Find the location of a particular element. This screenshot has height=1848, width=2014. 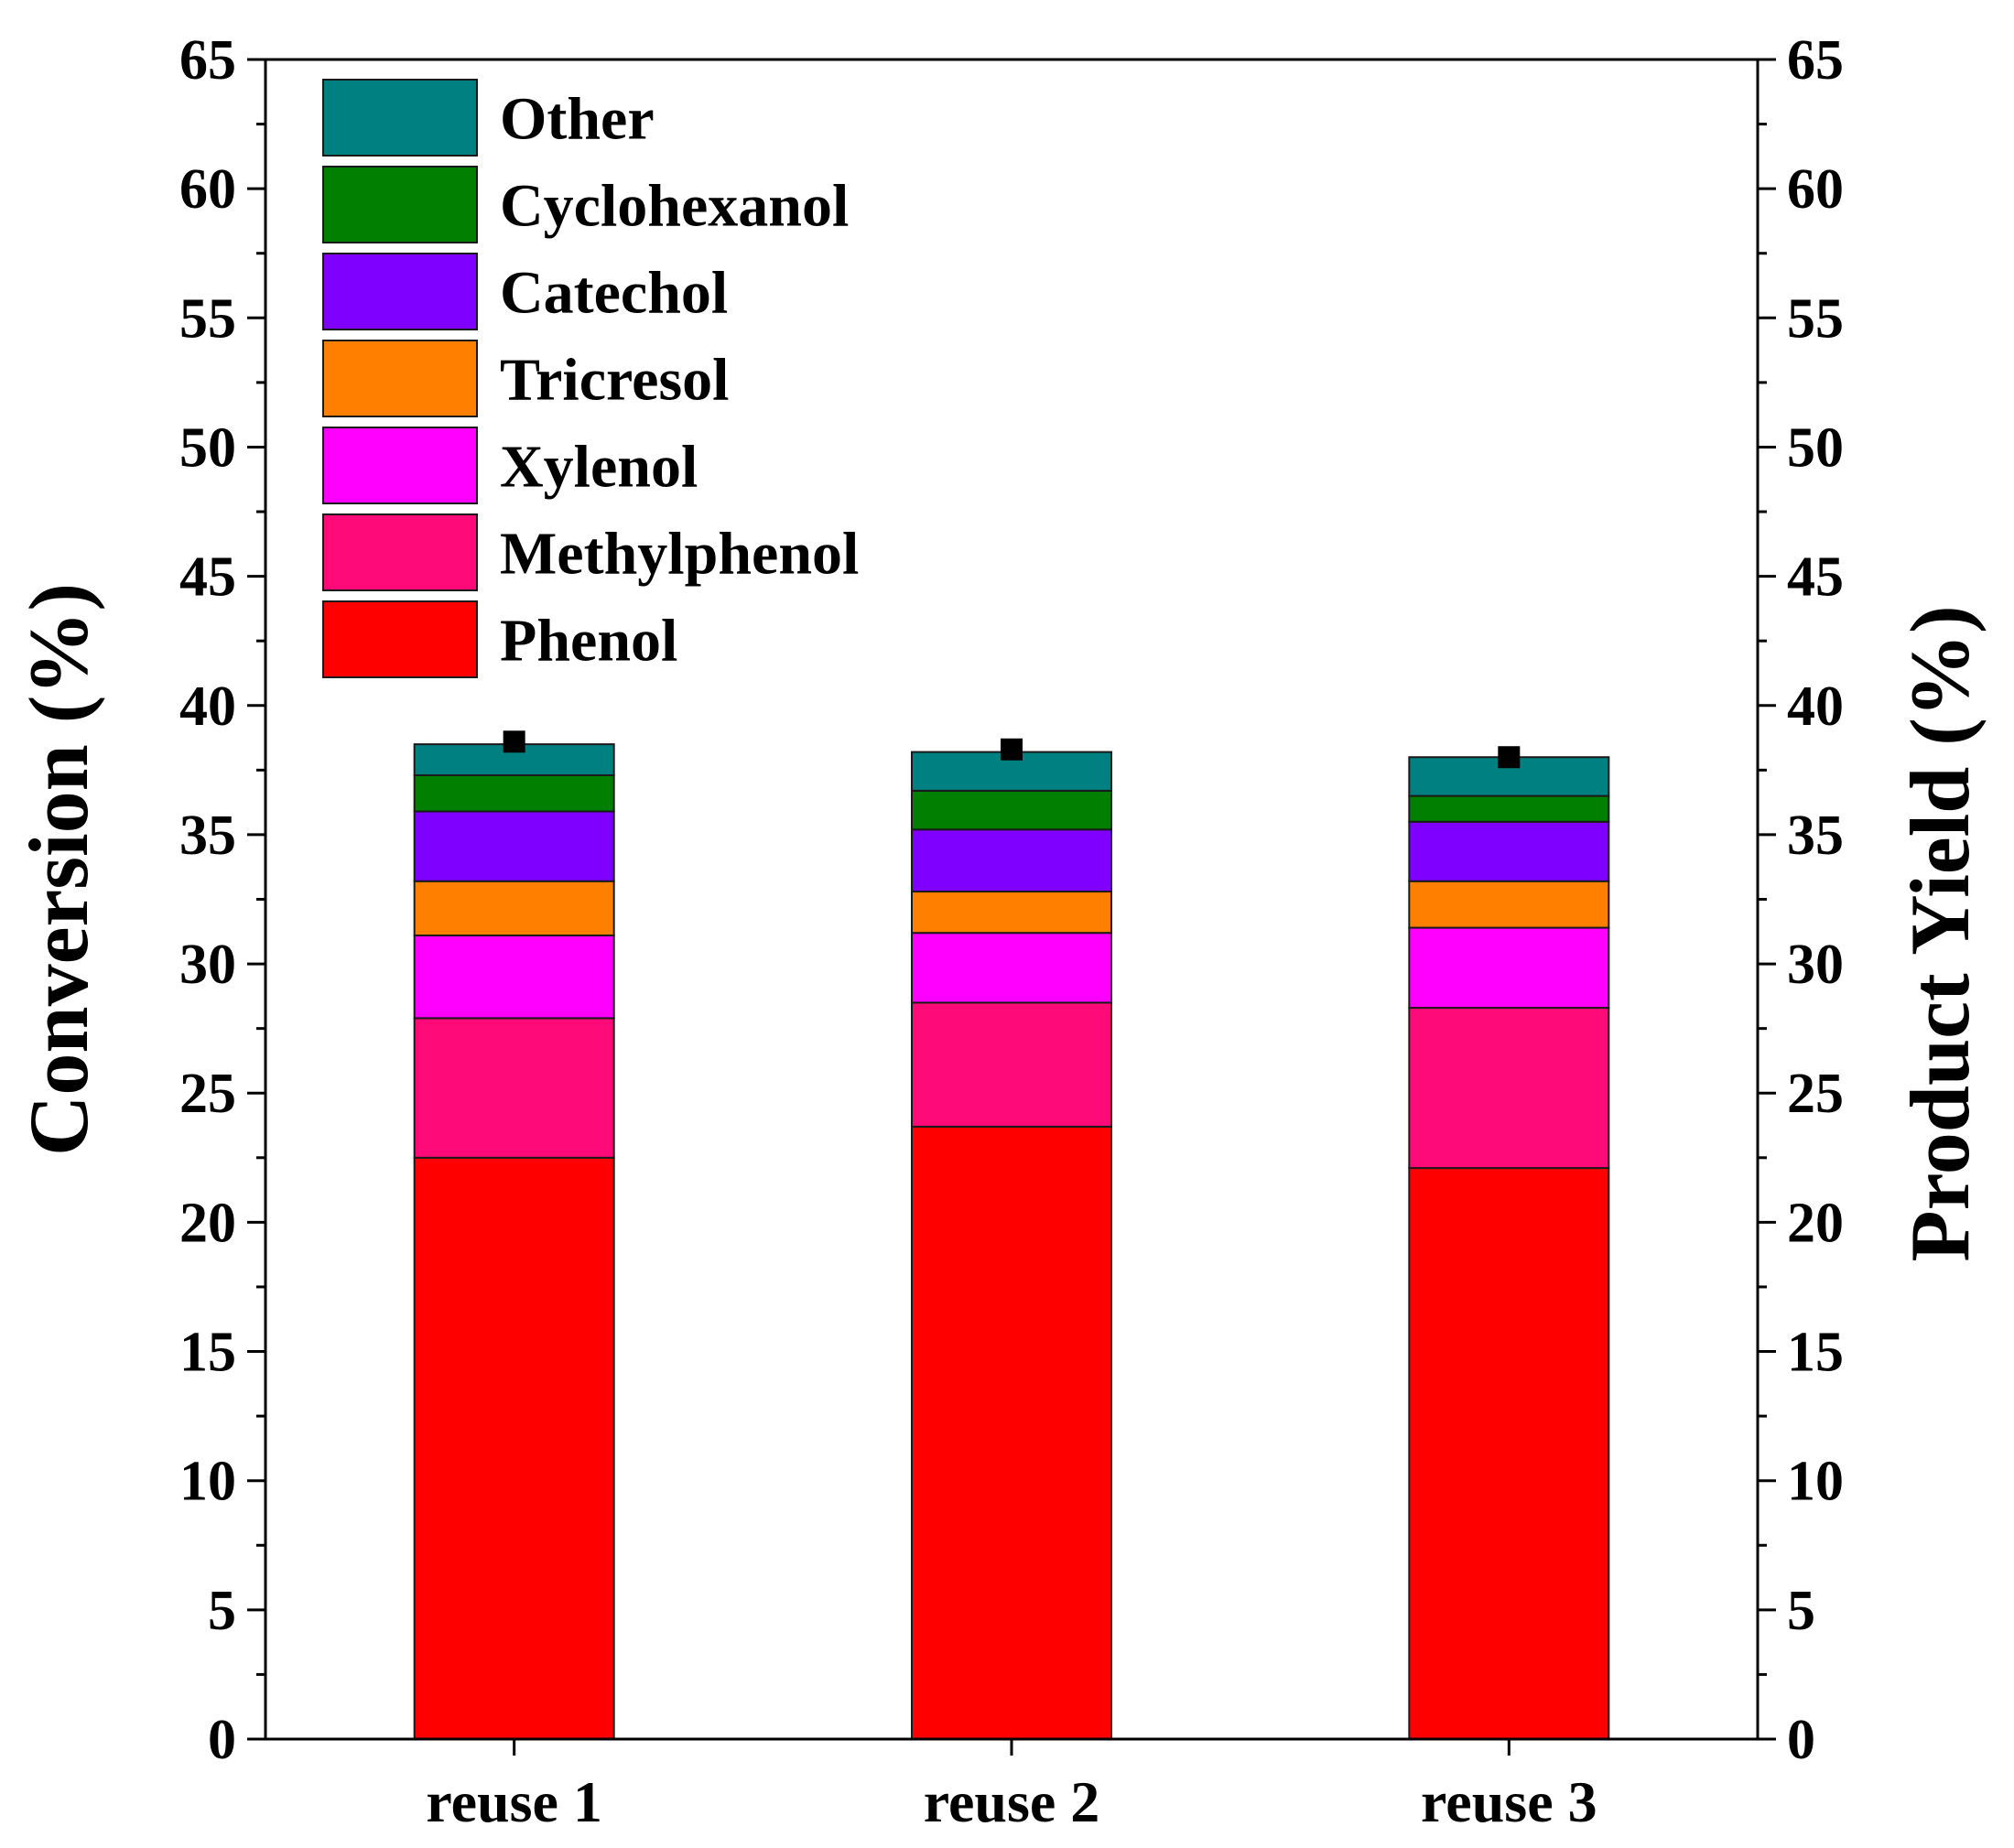

legend-label-xylenol: Xylenol is located at coordinates (599, 467).